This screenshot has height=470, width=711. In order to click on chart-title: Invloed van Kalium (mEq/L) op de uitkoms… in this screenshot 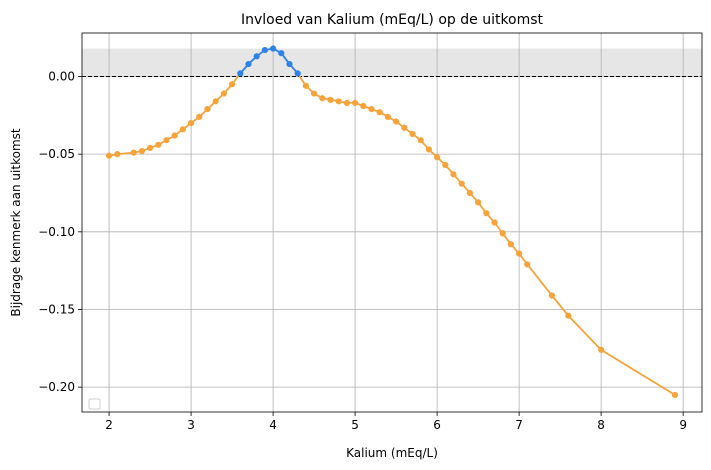, I will do `click(392, 20)`.